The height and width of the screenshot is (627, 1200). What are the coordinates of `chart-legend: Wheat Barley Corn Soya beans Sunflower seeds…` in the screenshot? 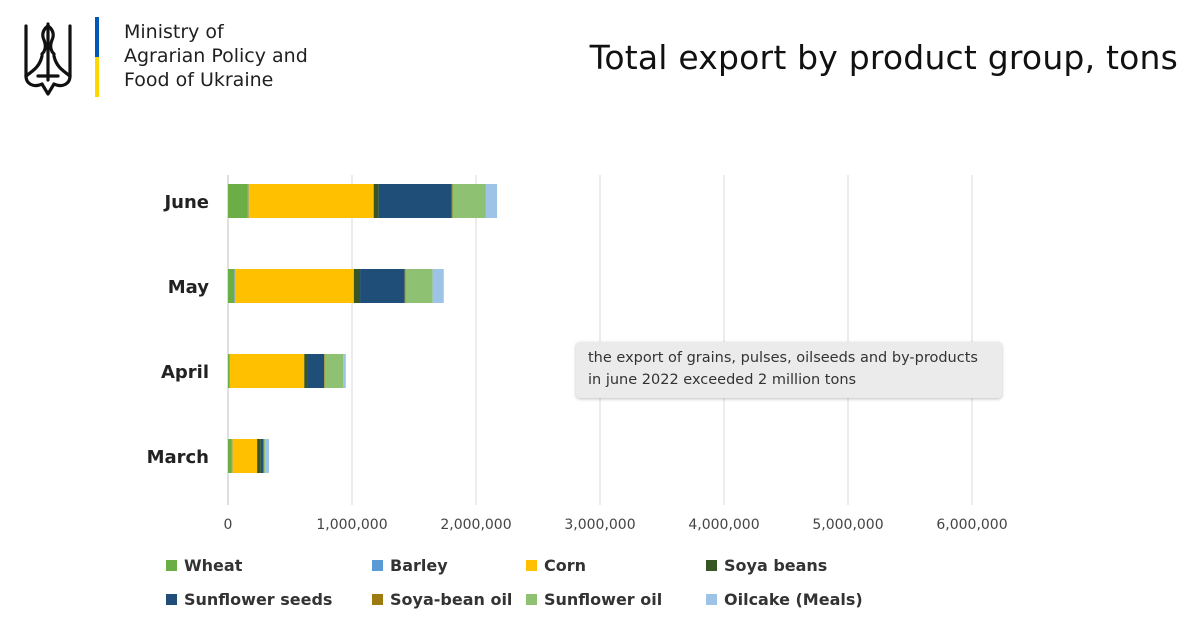 It's located at (596, 588).